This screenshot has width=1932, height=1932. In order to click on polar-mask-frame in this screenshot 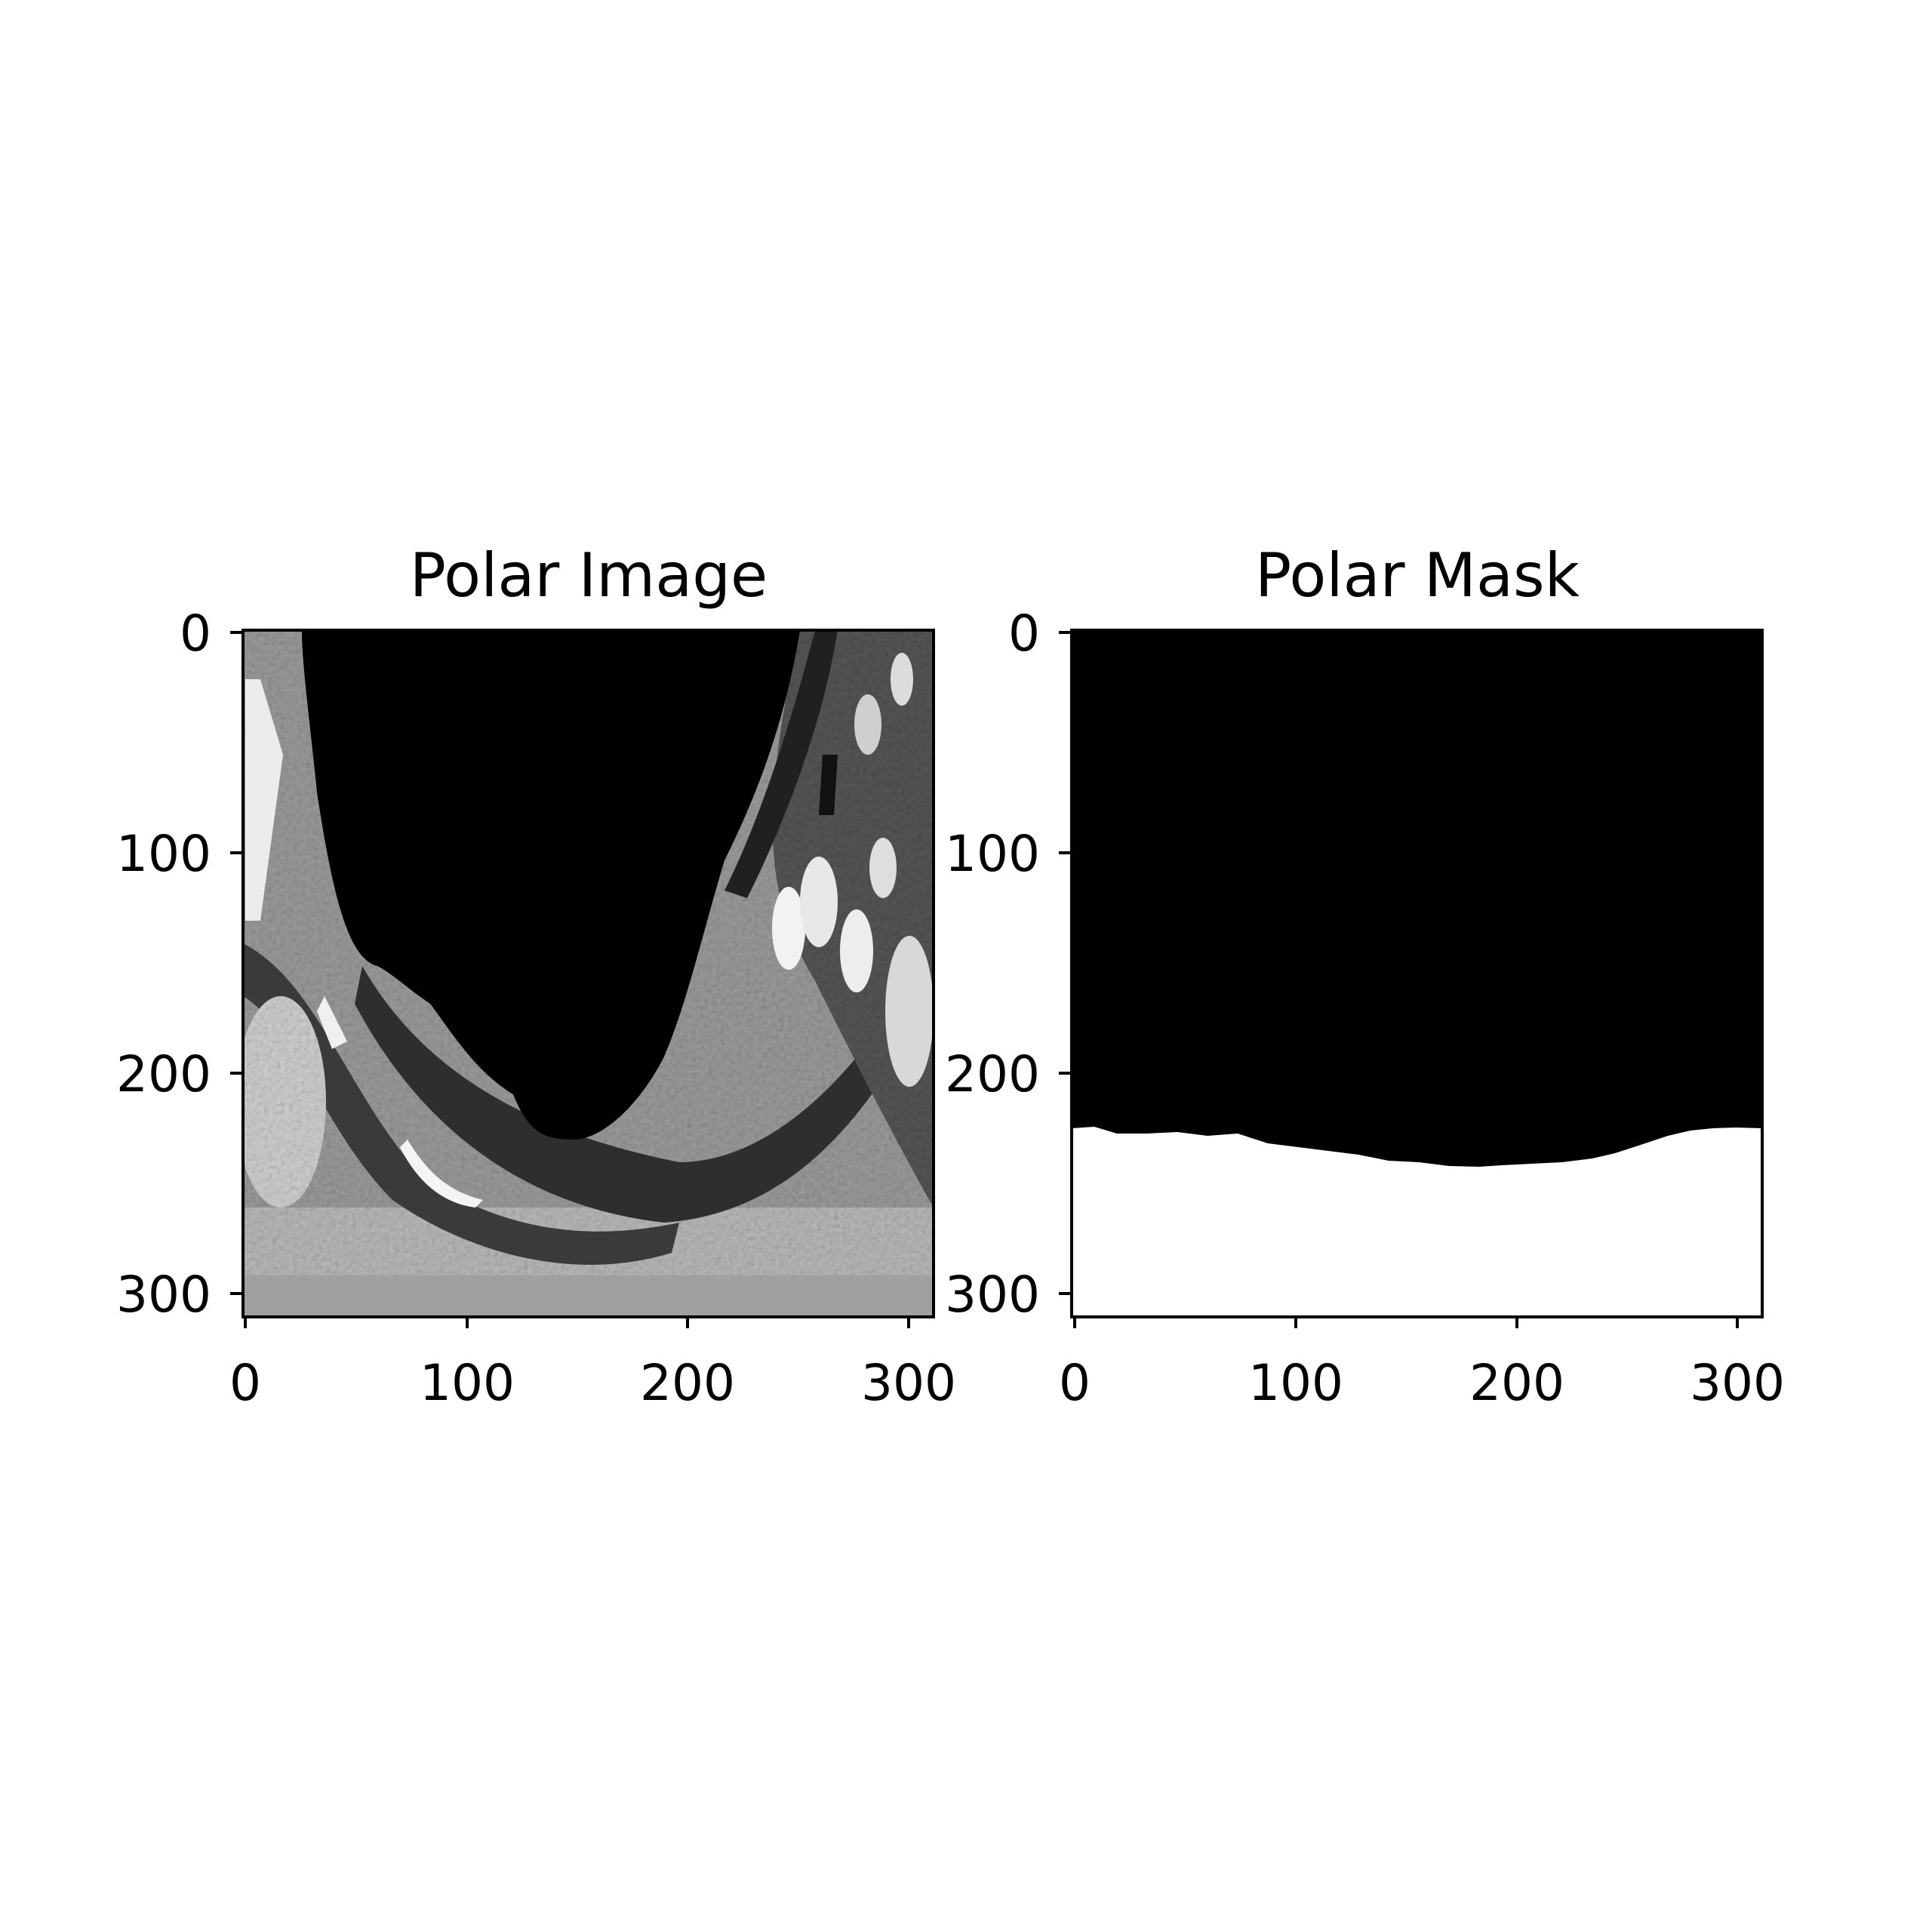, I will do `click(1417, 973)`.